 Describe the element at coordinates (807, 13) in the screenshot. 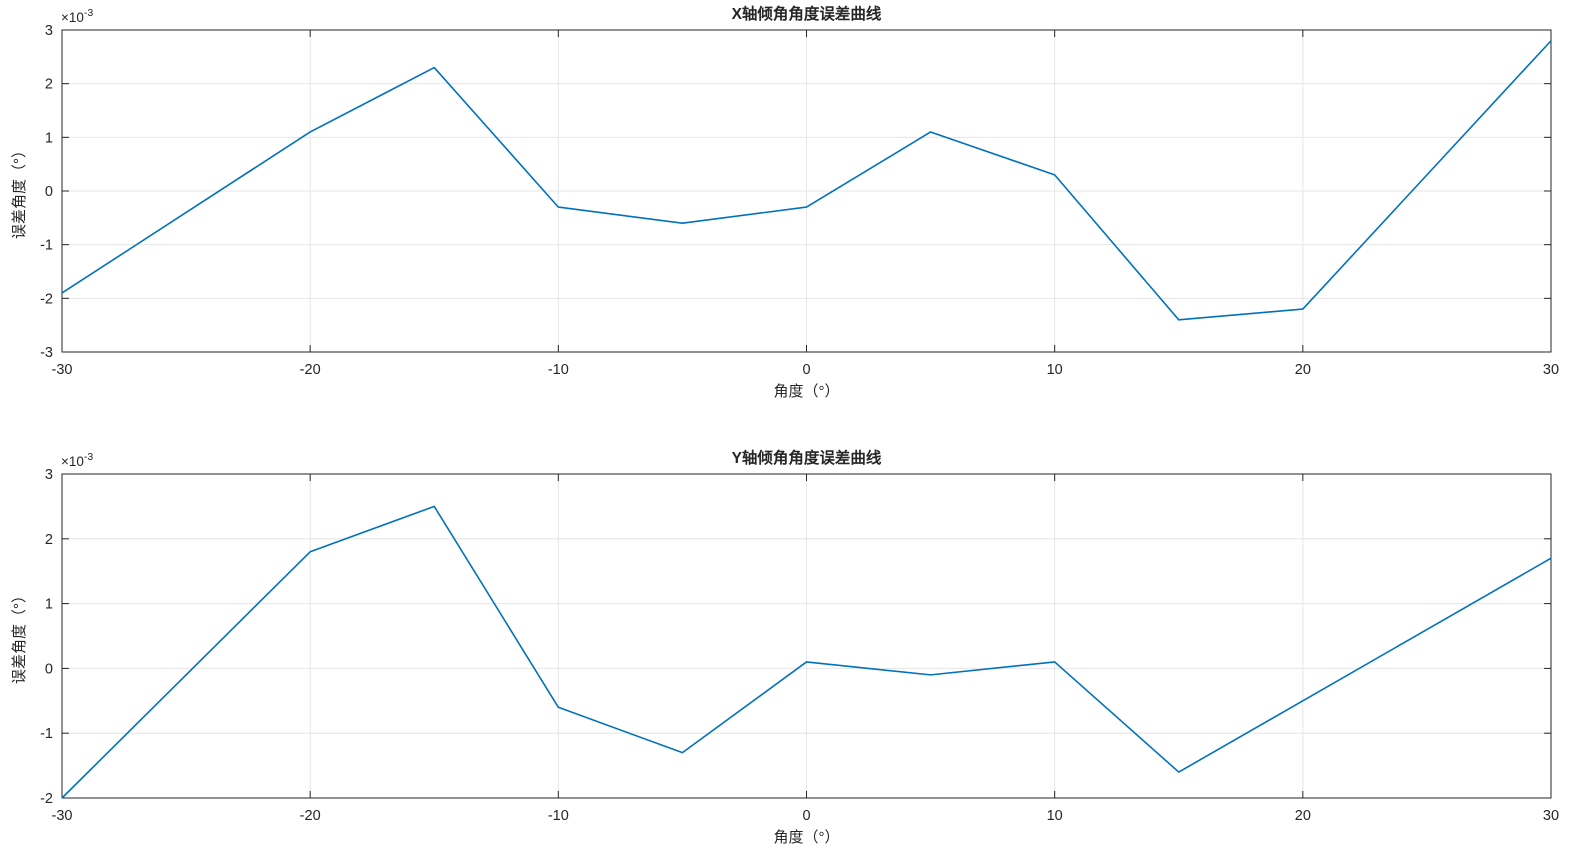

I see `chart-title: X轴倾角角度误差曲线` at that location.